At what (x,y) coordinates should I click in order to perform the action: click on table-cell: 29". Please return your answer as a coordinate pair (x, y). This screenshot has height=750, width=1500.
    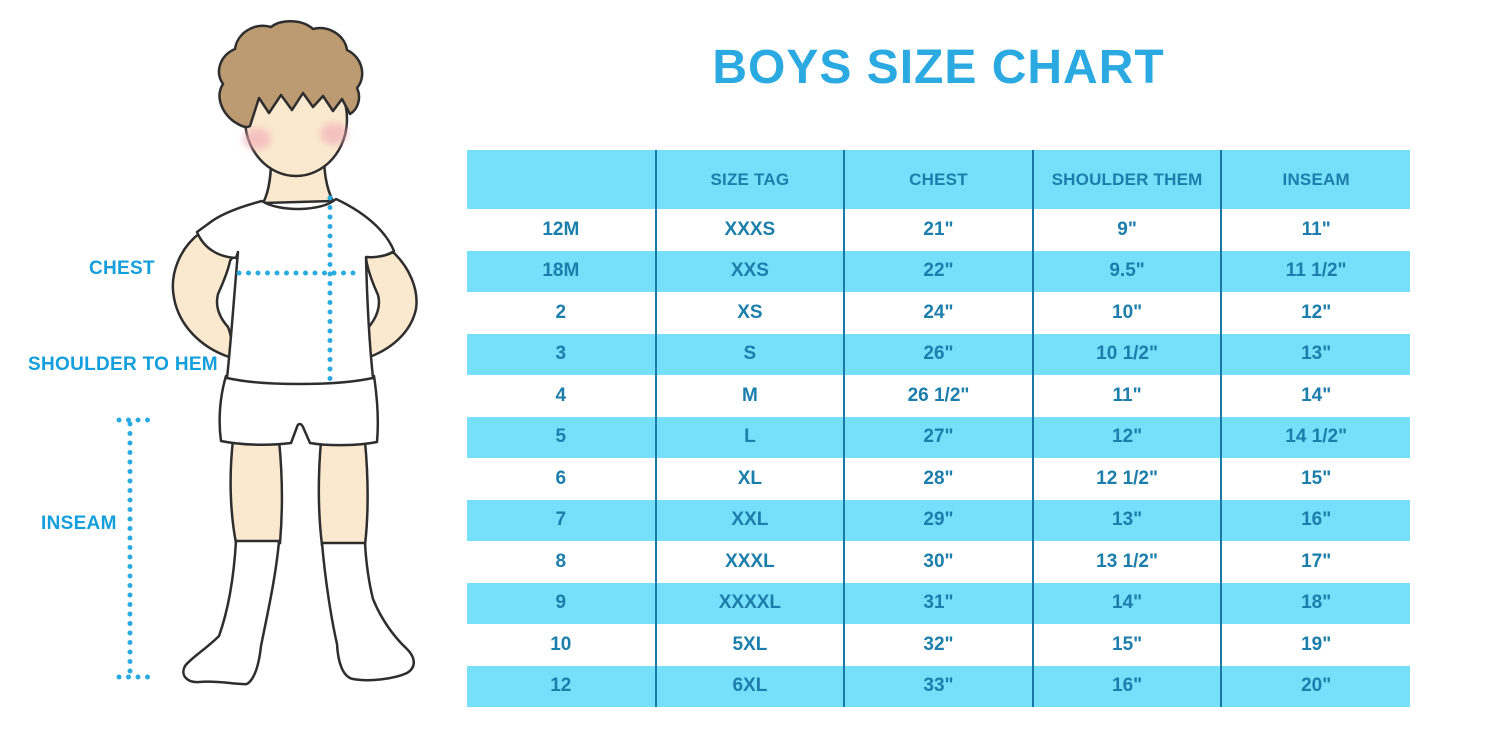
    Looking at the image, I should click on (939, 520).